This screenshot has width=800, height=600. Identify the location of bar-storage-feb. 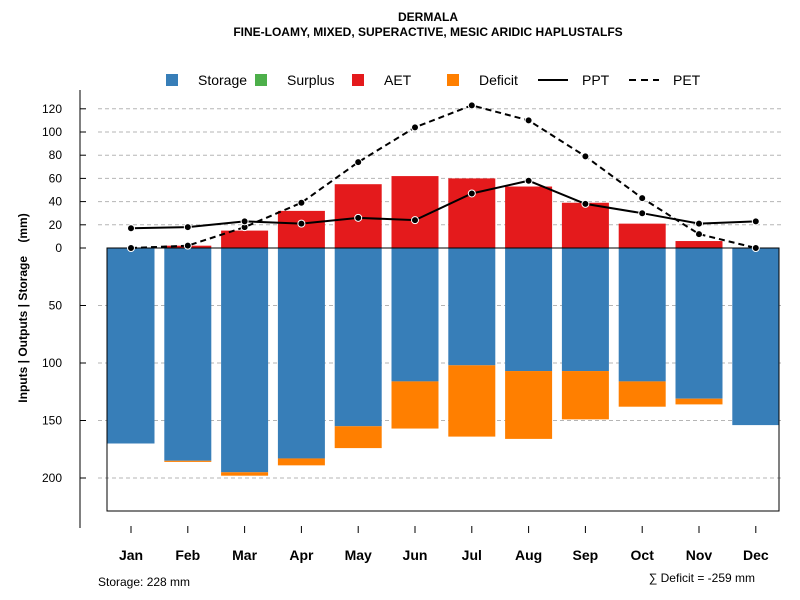
(188, 354).